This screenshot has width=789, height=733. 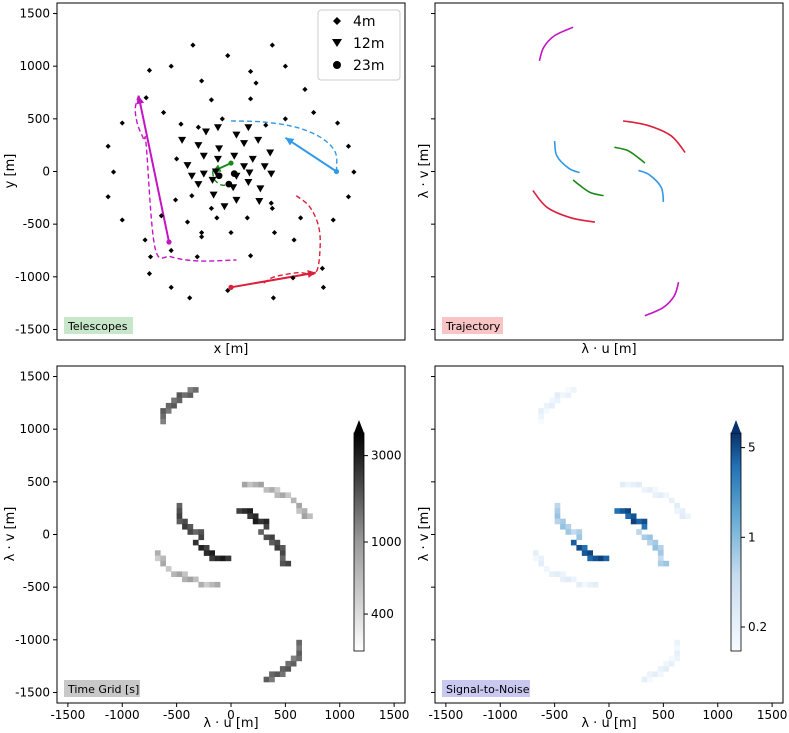 What do you see at coordinates (608, 723) in the screenshot?
I see `snr-xlabel: λ · u [m]` at bounding box center [608, 723].